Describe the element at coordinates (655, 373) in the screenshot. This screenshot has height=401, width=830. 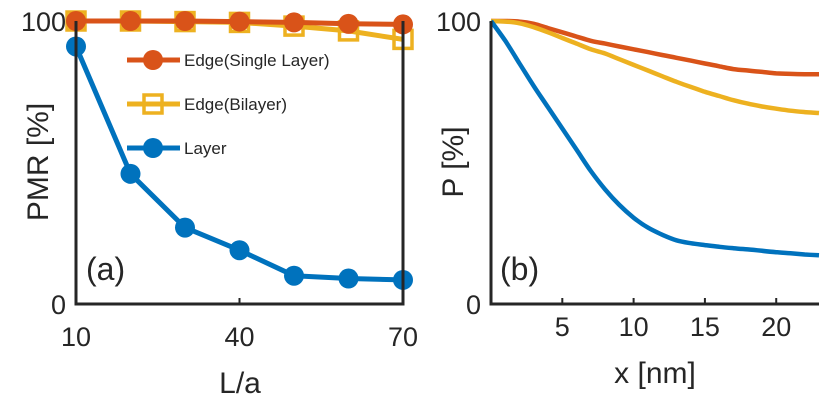
I see `panel-b-xlabel: x [nm]` at that location.